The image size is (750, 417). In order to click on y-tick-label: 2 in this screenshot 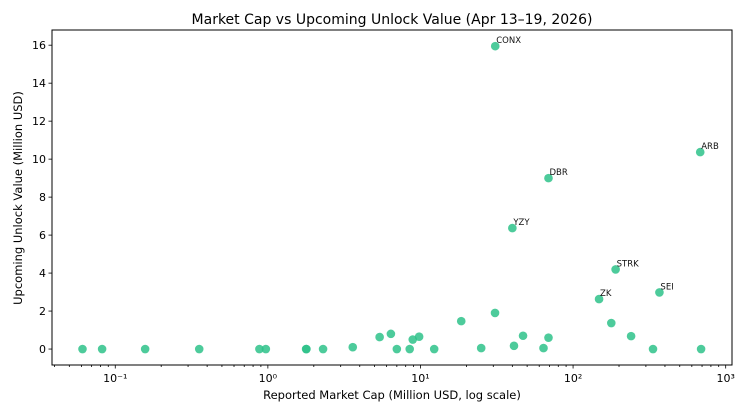, I will do `click(42, 311)`.